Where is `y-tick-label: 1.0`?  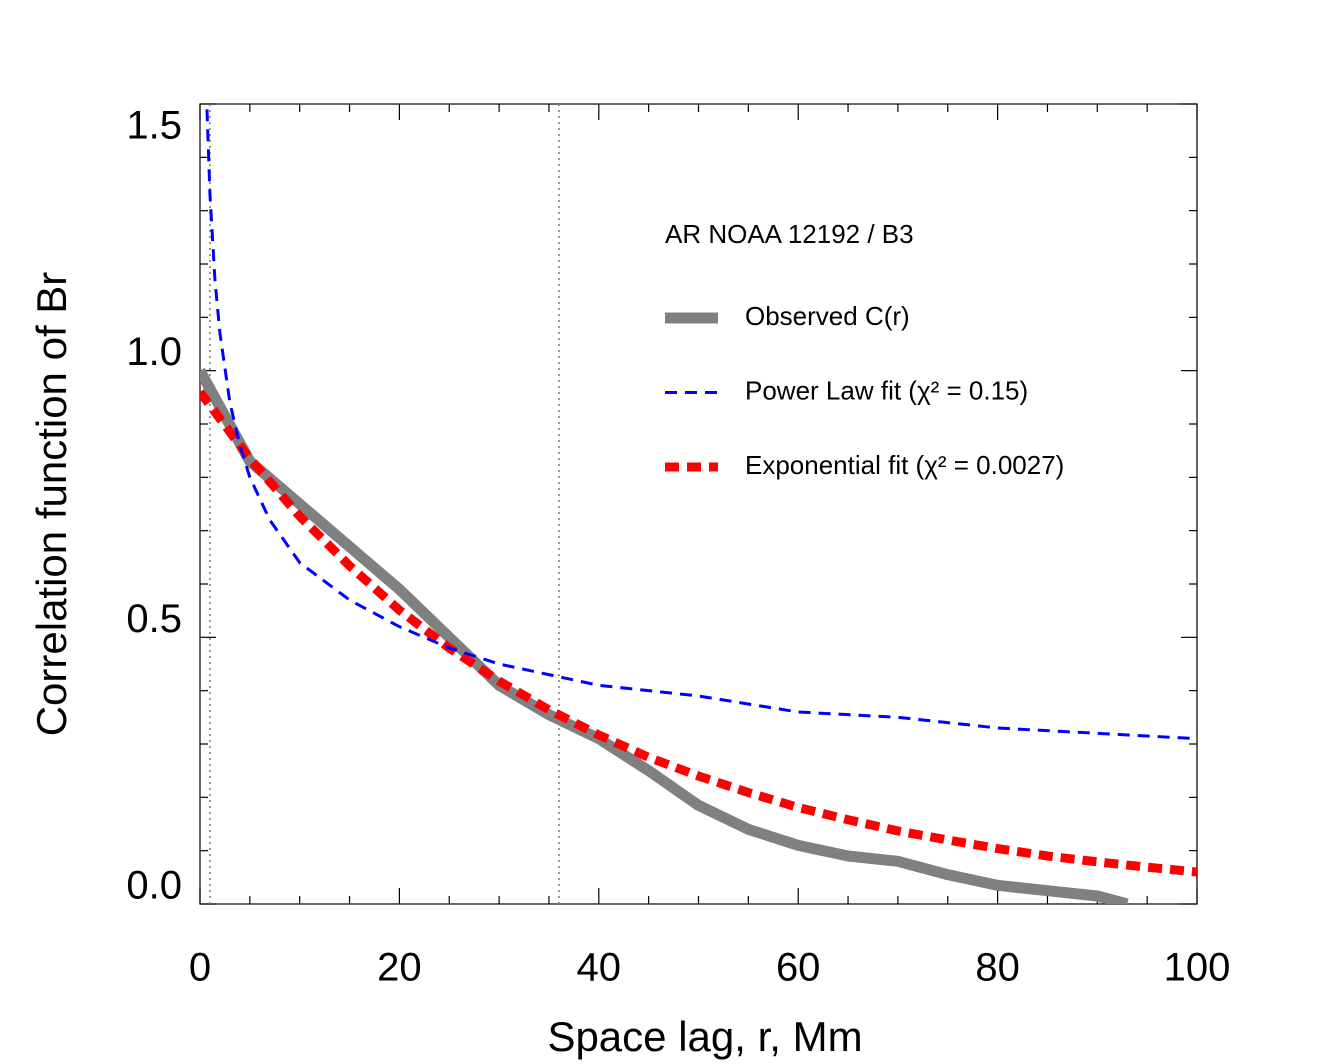
y-tick-label: 1.0 is located at coordinates (154, 352).